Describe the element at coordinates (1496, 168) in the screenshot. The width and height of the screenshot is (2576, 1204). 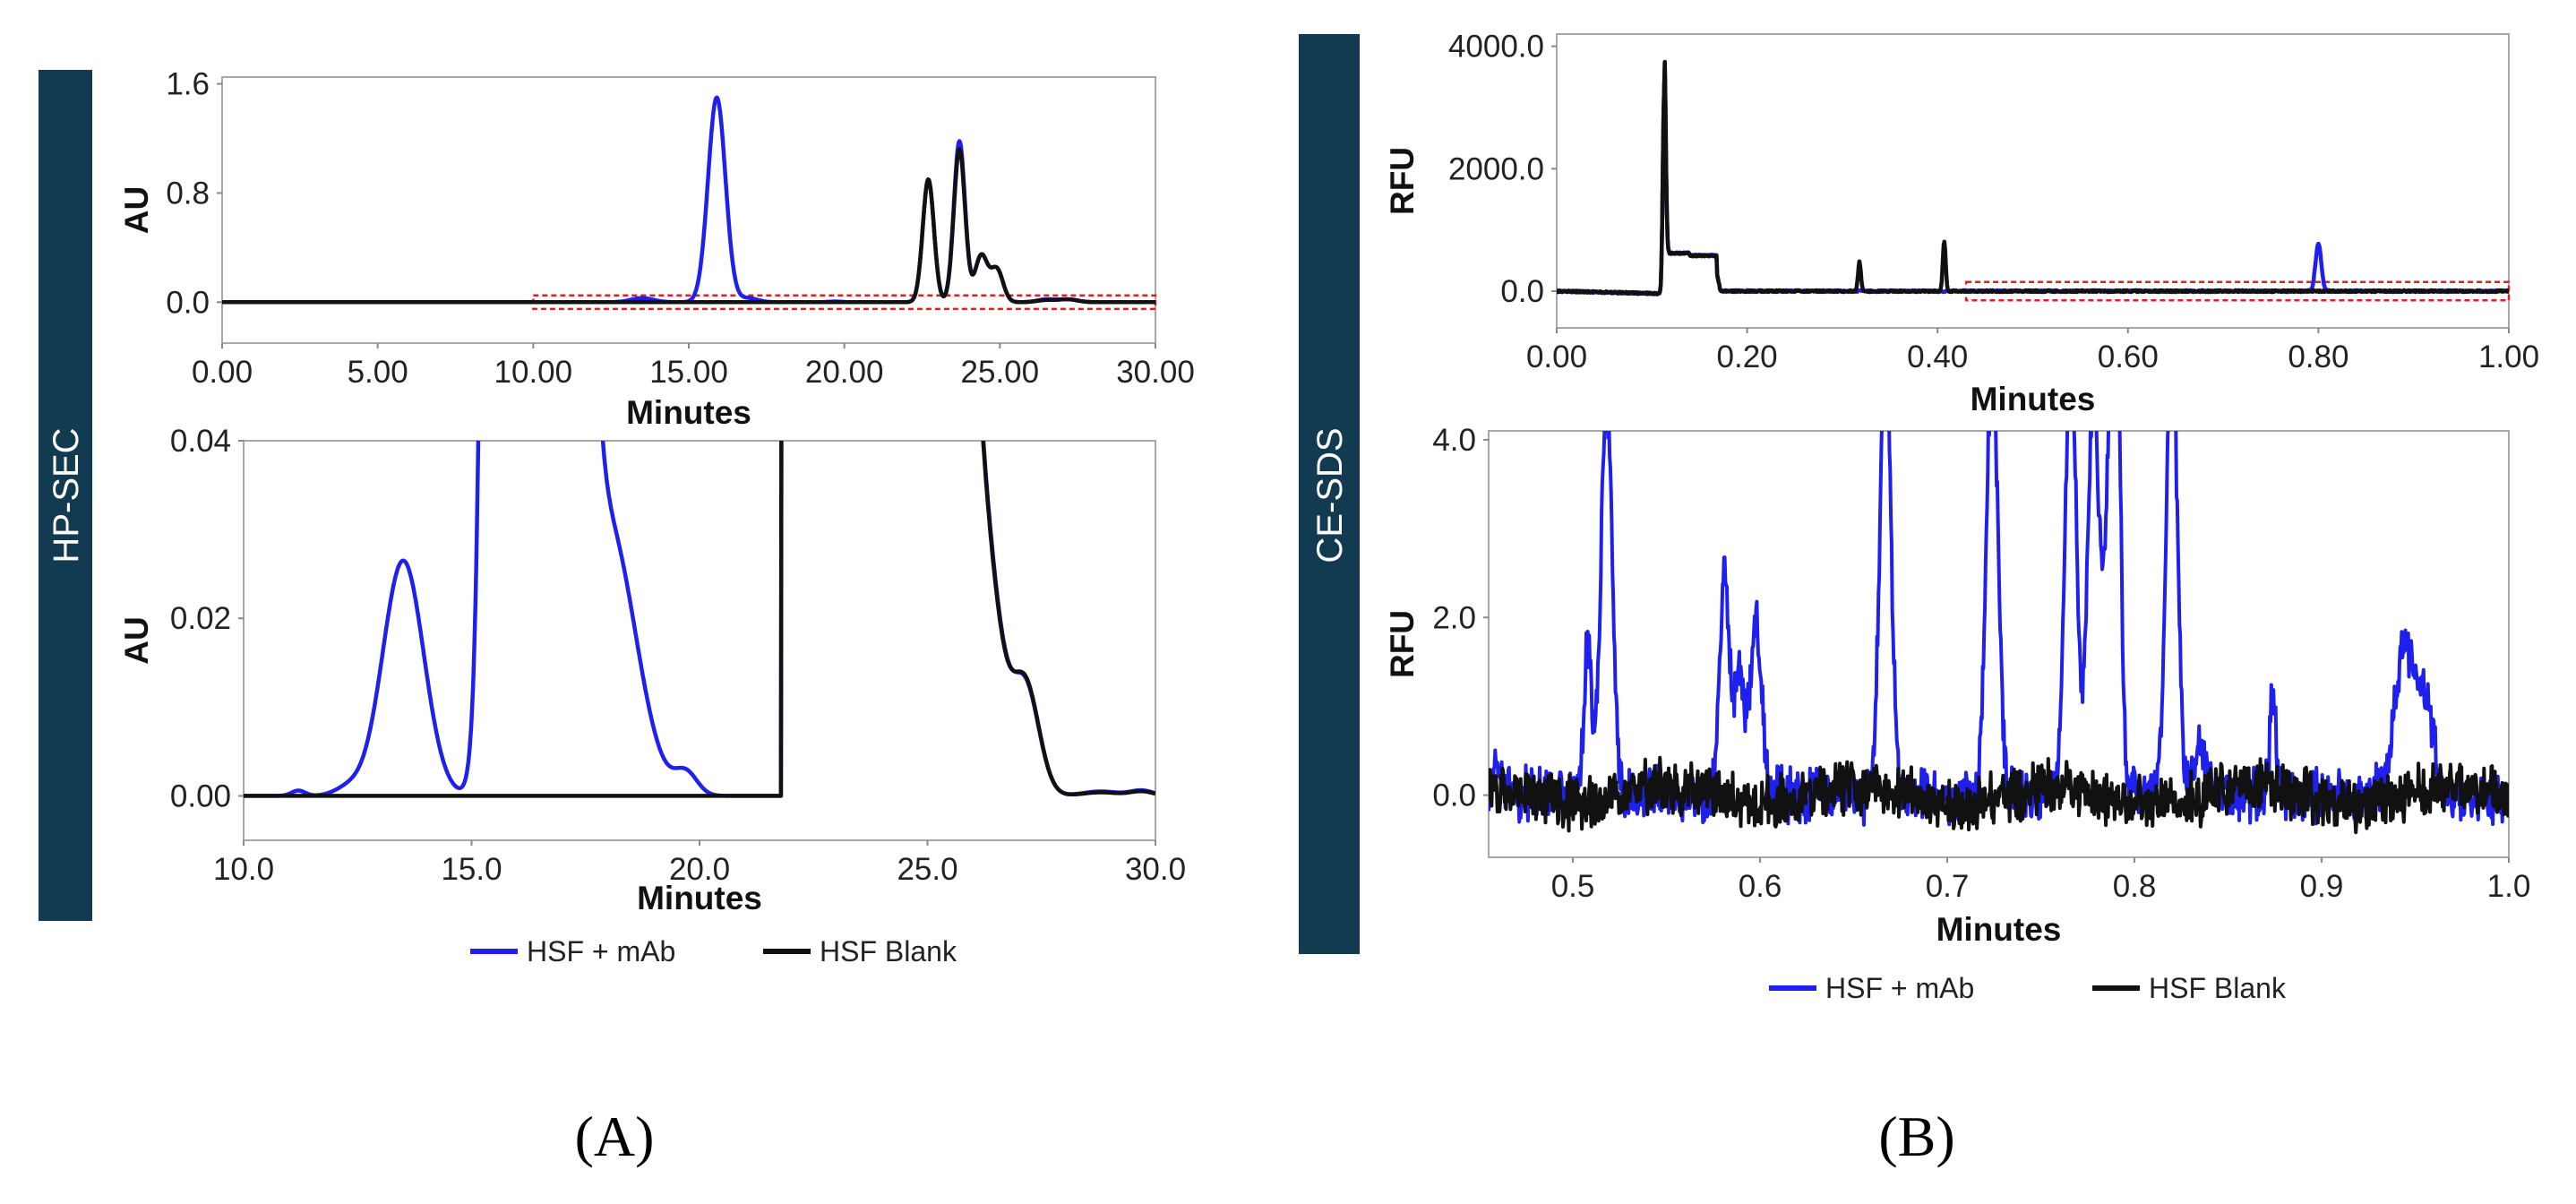
I see `y-tick-label: 2000.0` at that location.